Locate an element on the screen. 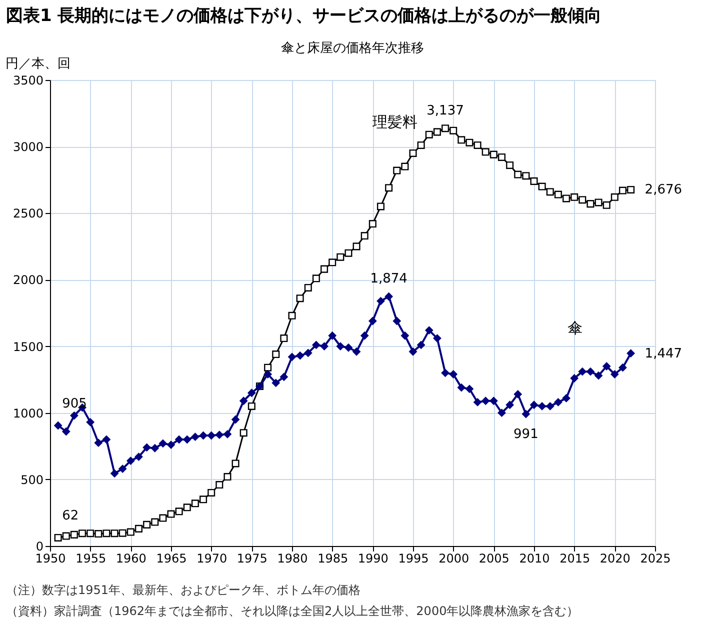  x-tick-label: 1985 is located at coordinates (333, 559).